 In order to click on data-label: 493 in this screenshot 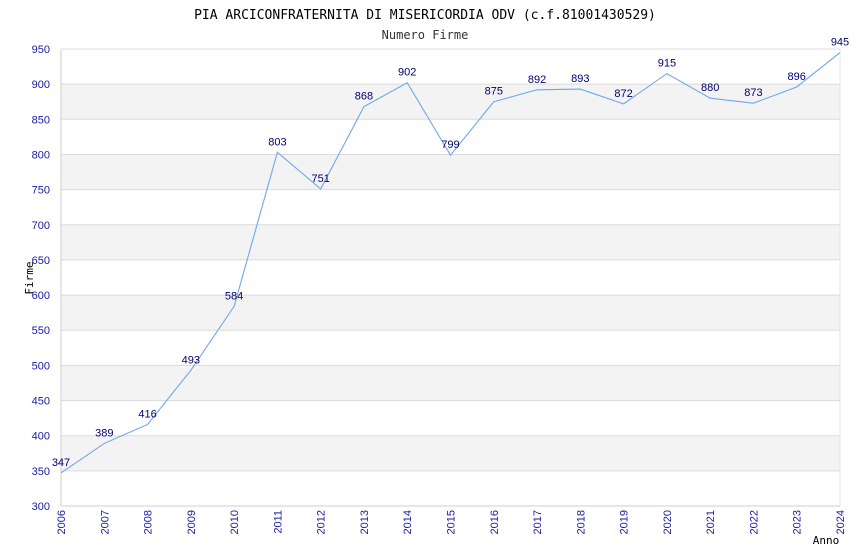, I will do `click(191, 360)`.